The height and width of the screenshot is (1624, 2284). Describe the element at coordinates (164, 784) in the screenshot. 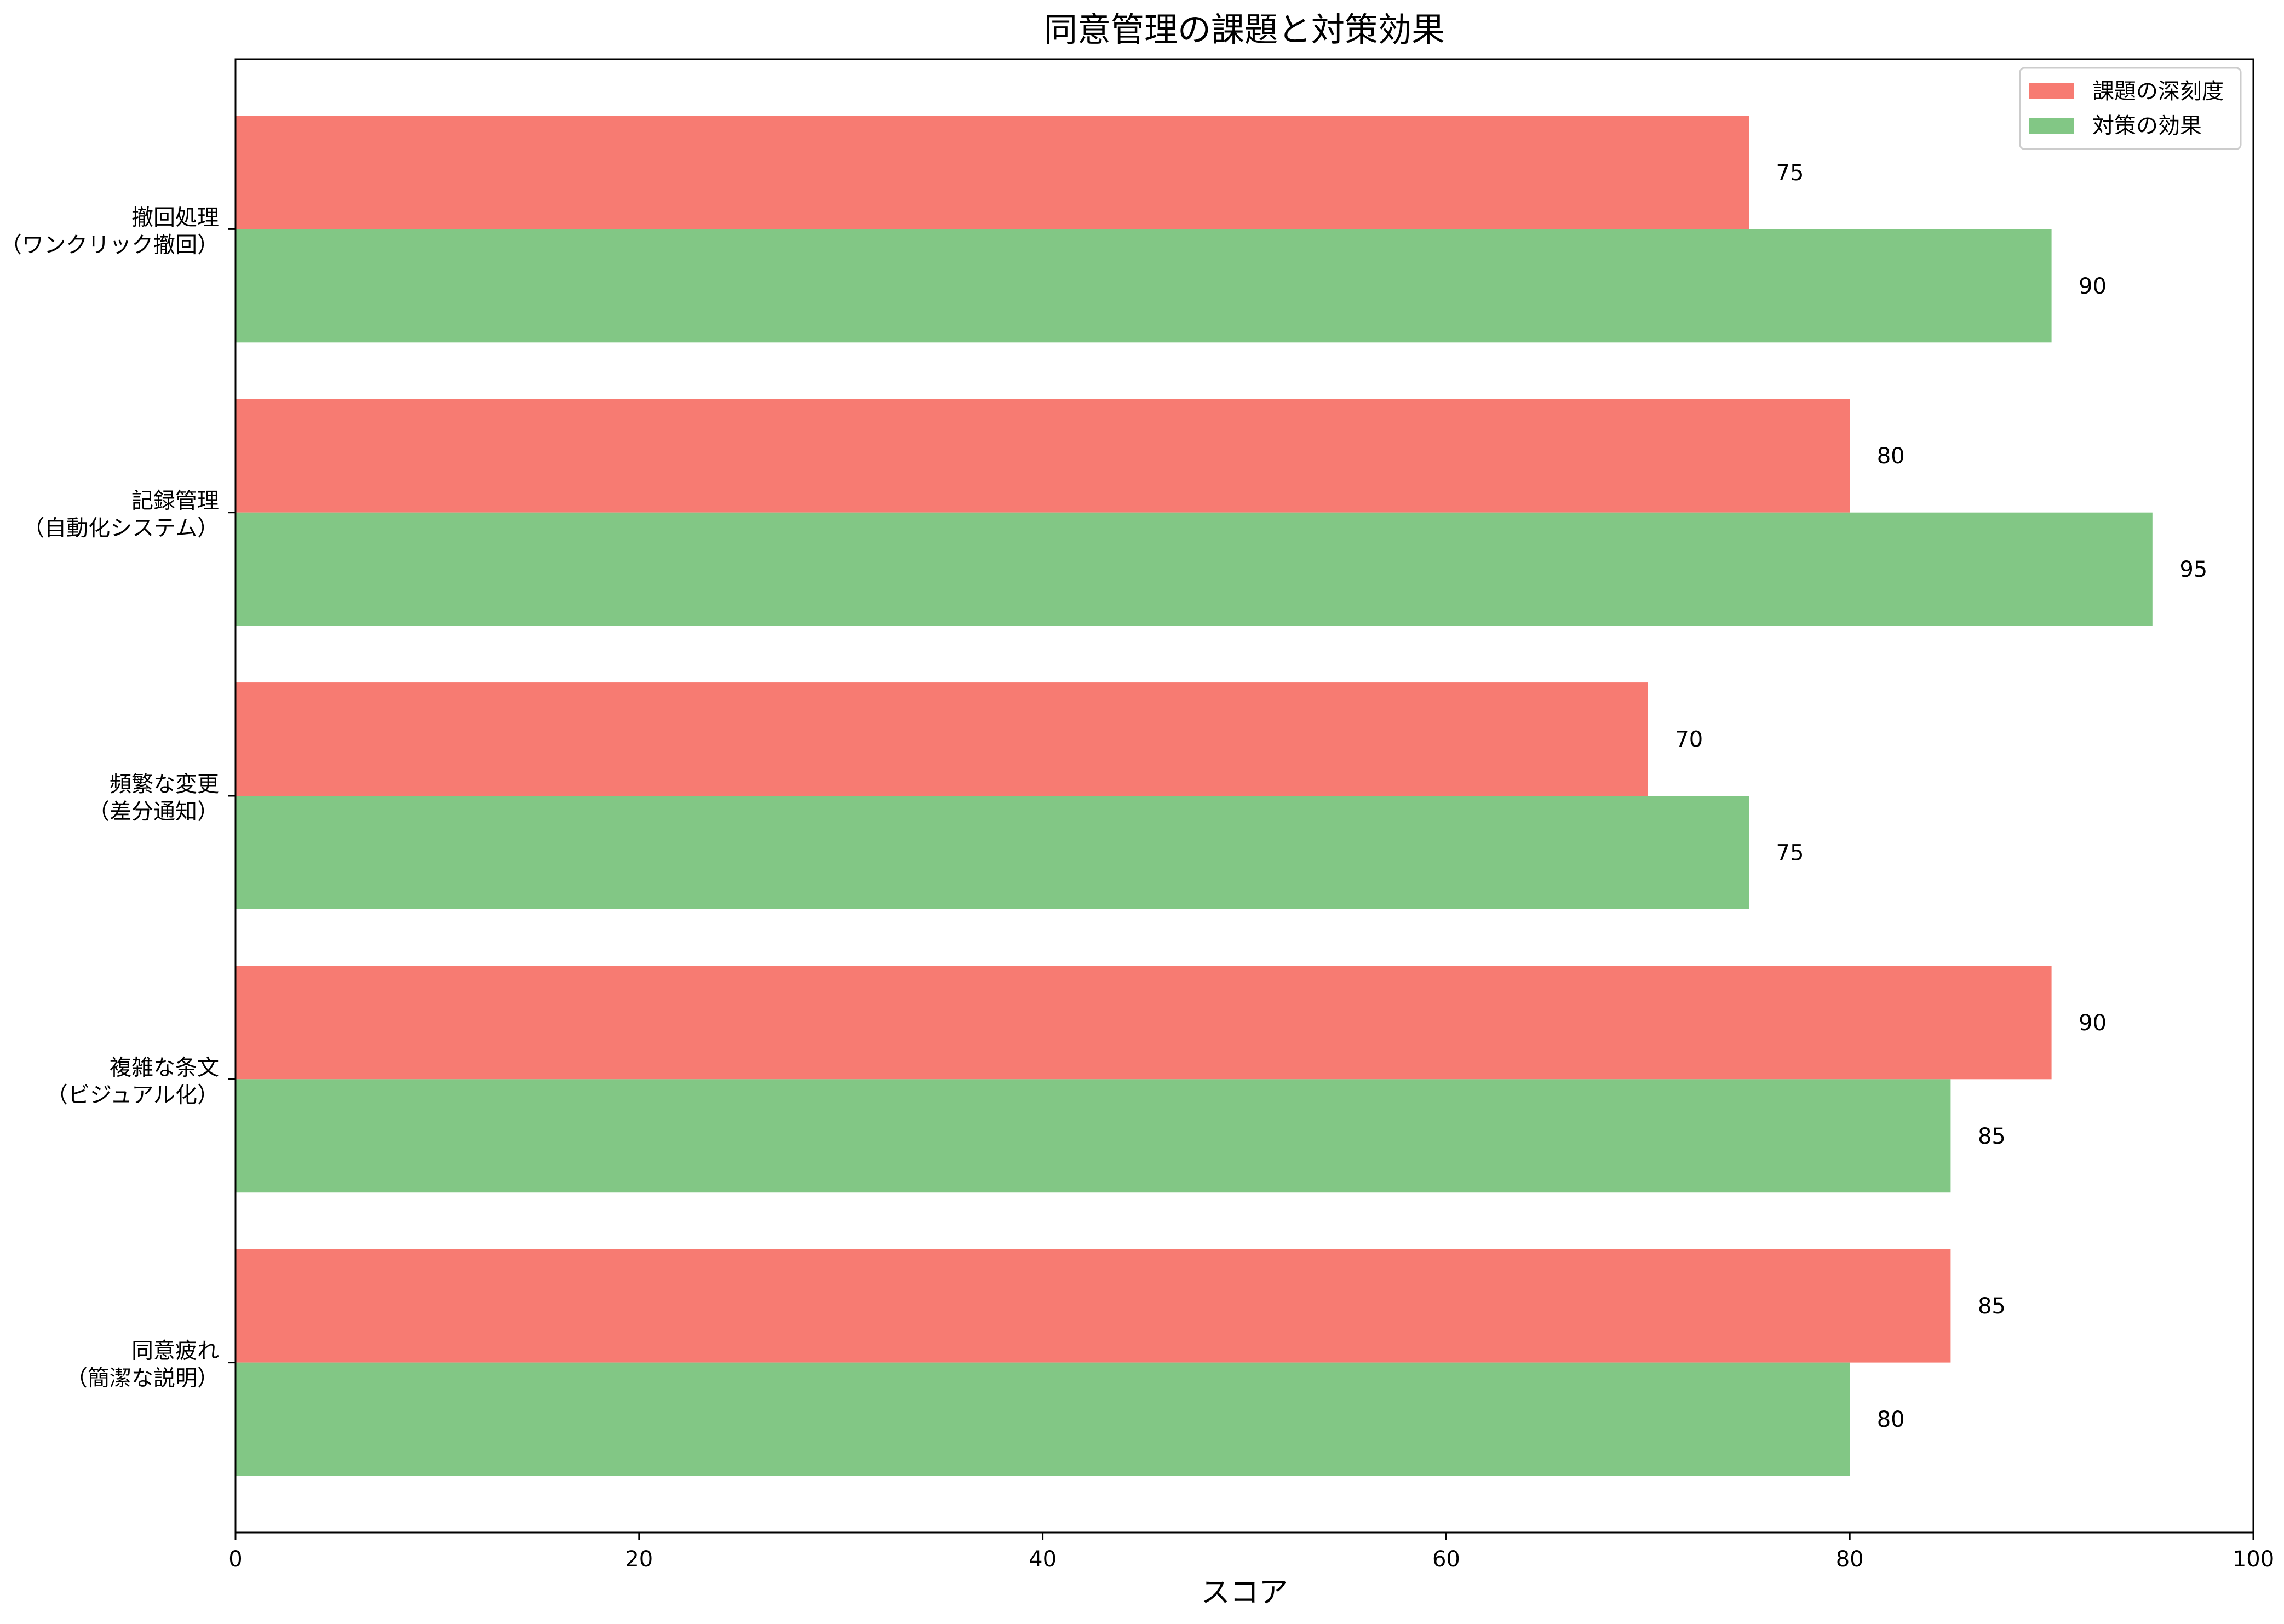

I see `y-tick-label-line: 頻繁な変更` at that location.